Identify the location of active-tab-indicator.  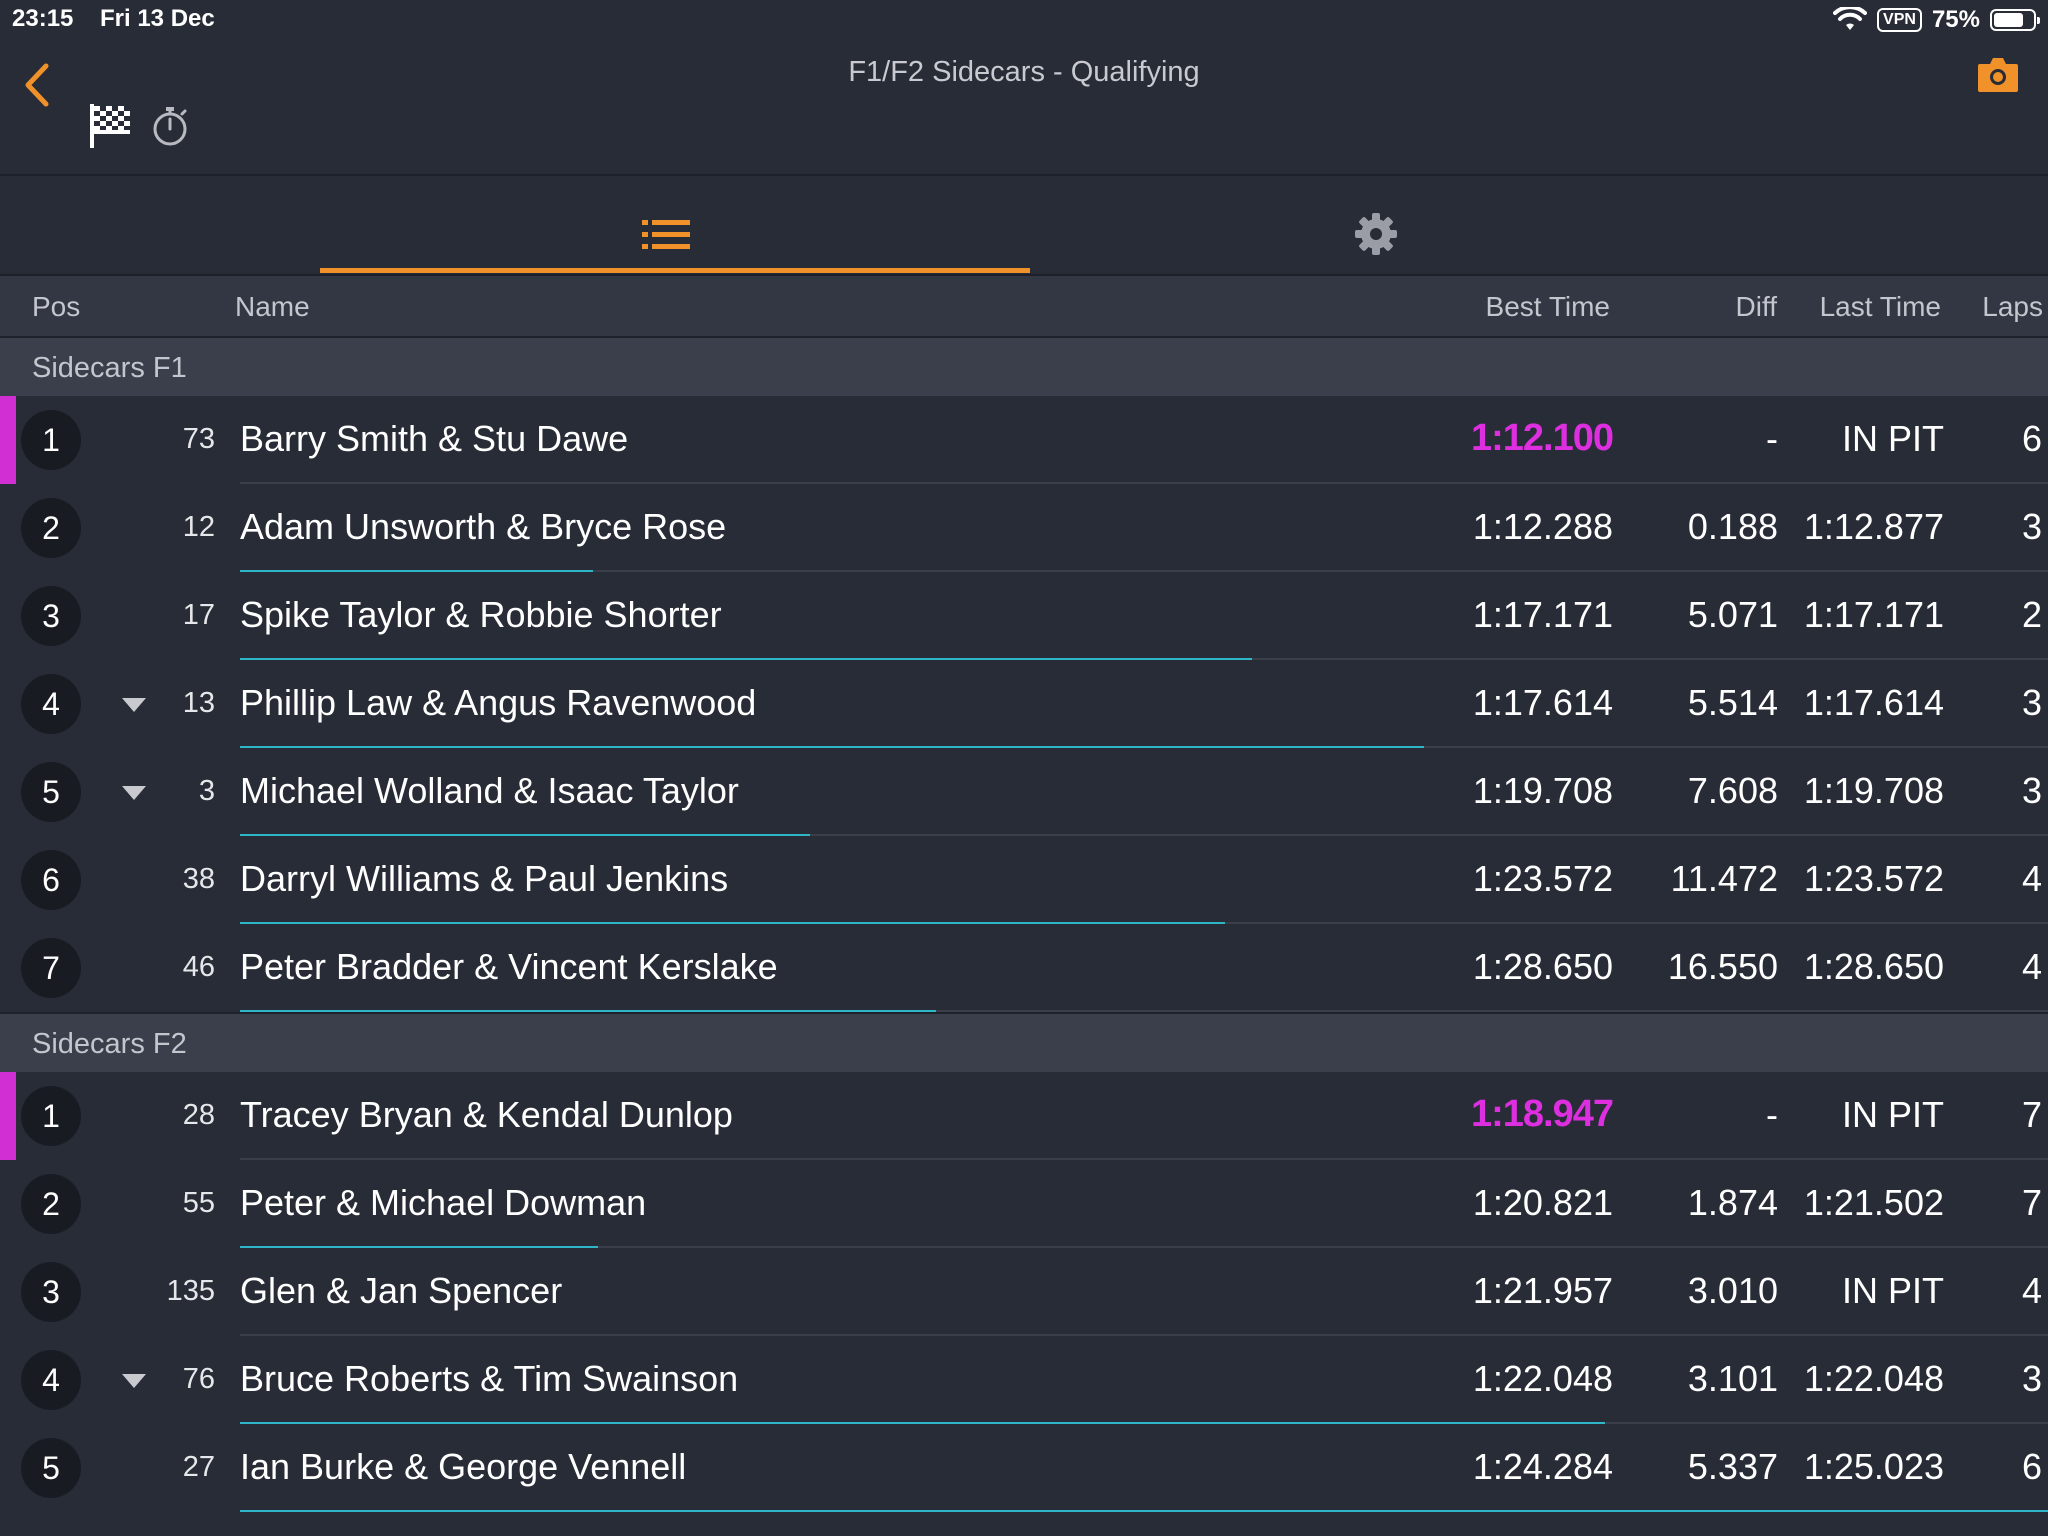
(675, 270).